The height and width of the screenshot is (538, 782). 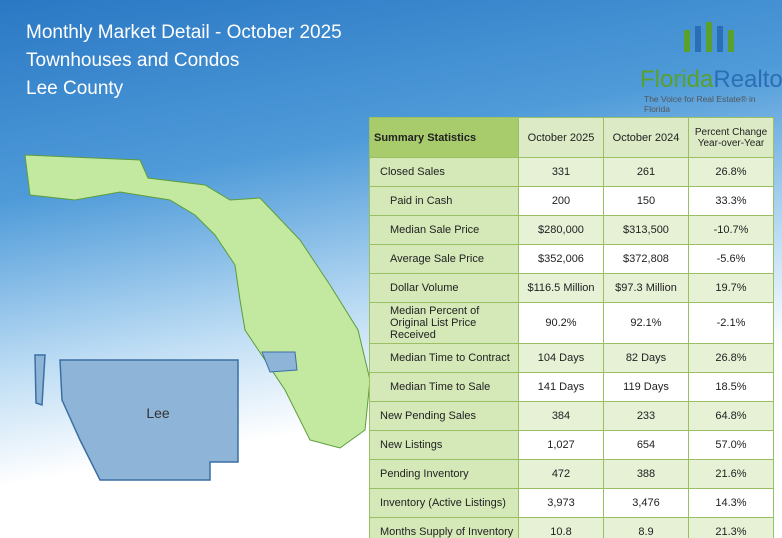 What do you see at coordinates (700, 104) in the screenshot?
I see `logo-tagline: The Voice for Real Estate® in Florida` at bounding box center [700, 104].